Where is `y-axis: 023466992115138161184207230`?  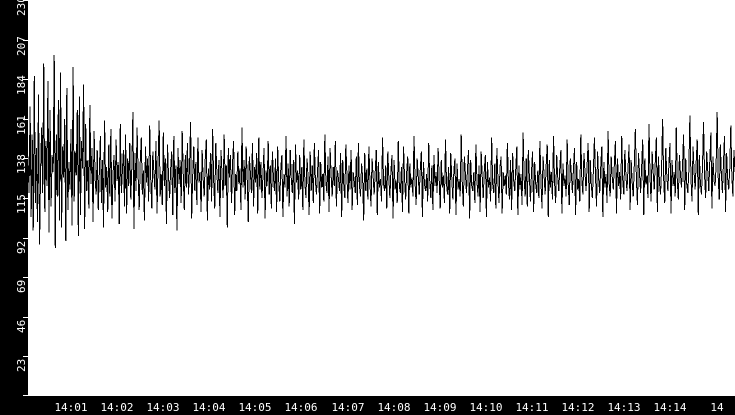 y-axis: 023466992115138161184207230 is located at coordinates (14, 205).